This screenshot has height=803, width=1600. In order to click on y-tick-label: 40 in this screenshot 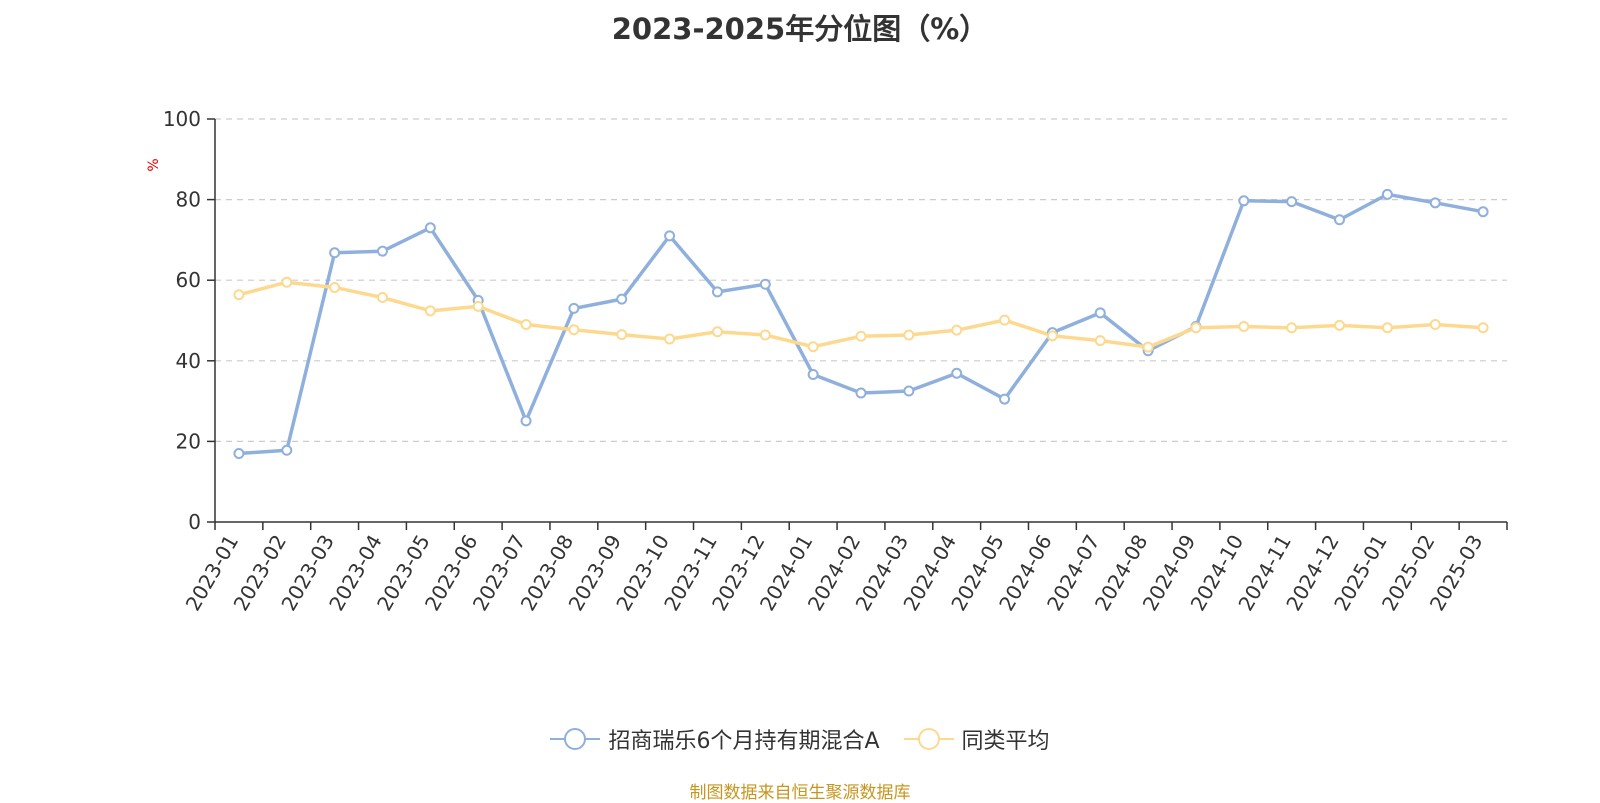, I will do `click(188, 361)`.